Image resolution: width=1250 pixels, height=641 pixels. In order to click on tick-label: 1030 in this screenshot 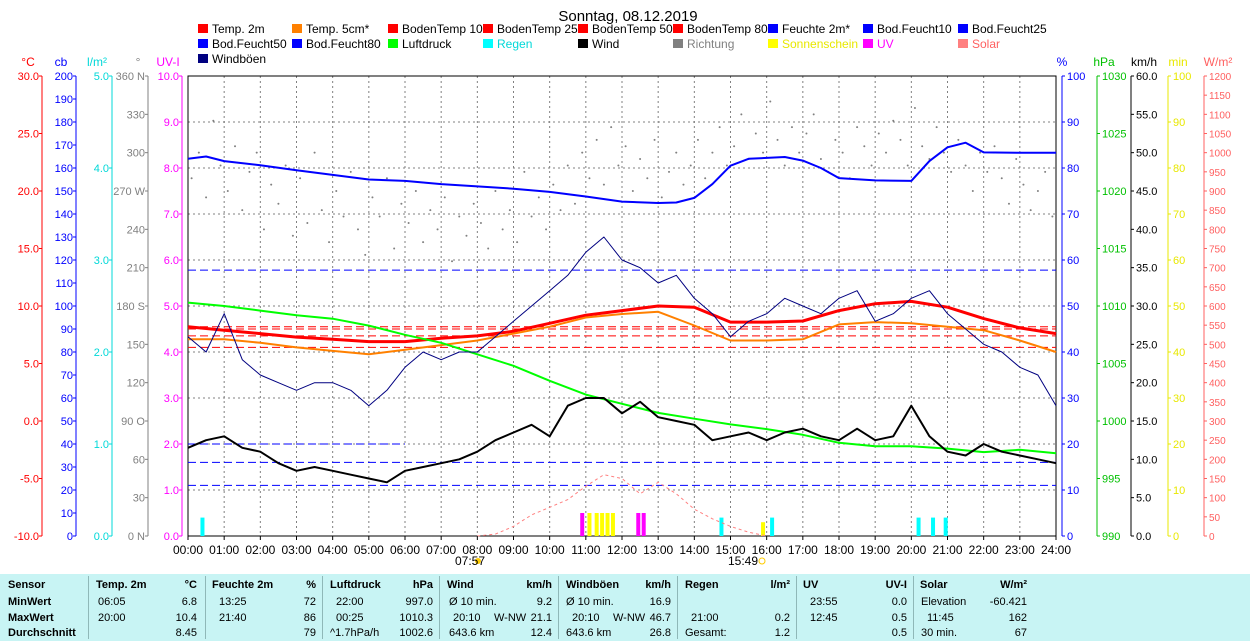, I will do `click(1114, 77)`.